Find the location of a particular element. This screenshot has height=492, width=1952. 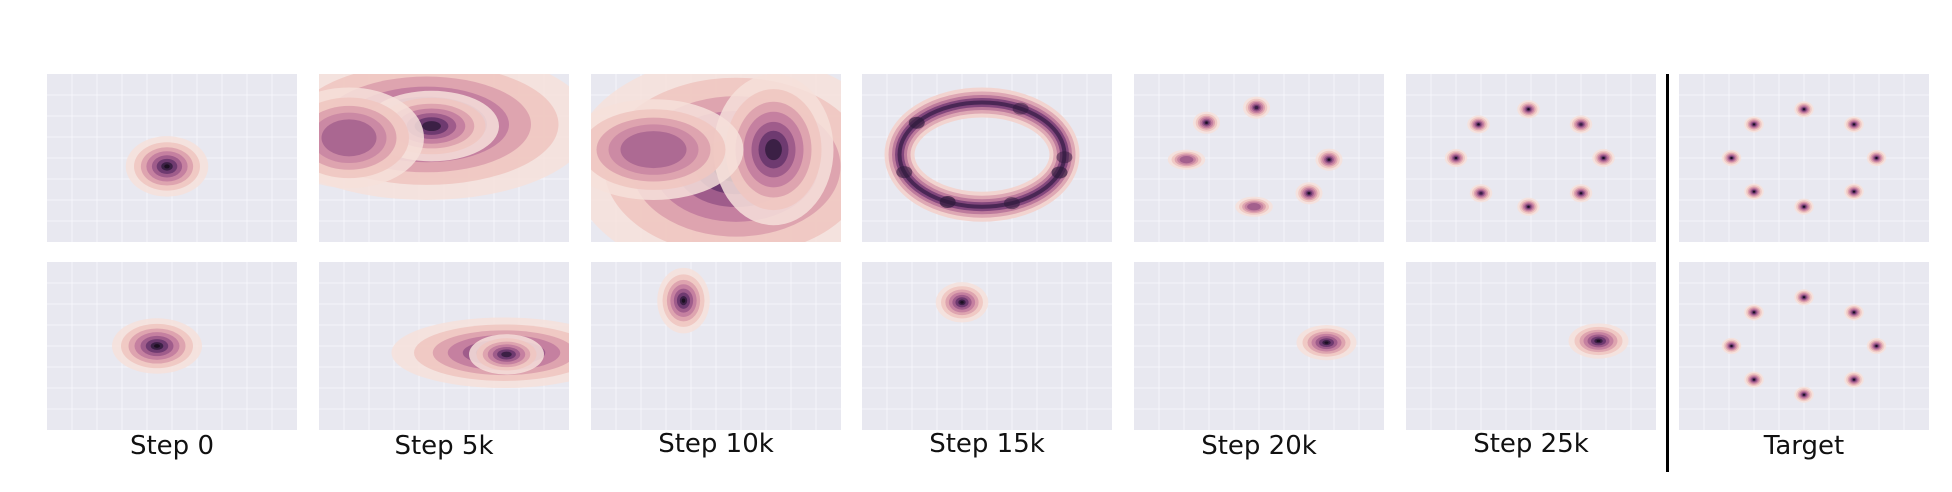

column-label-step-15k: Step 15k is located at coordinates (987, 444).